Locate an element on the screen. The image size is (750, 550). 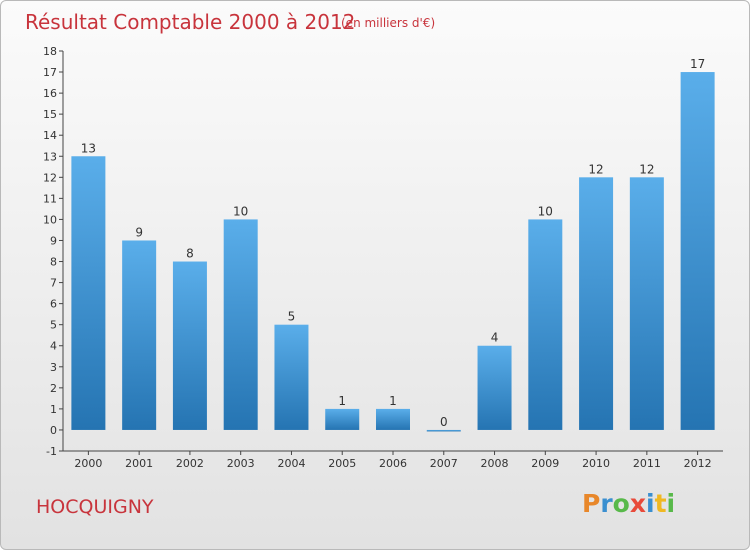
y-tick-label: 12 is located at coordinates (50, 177).